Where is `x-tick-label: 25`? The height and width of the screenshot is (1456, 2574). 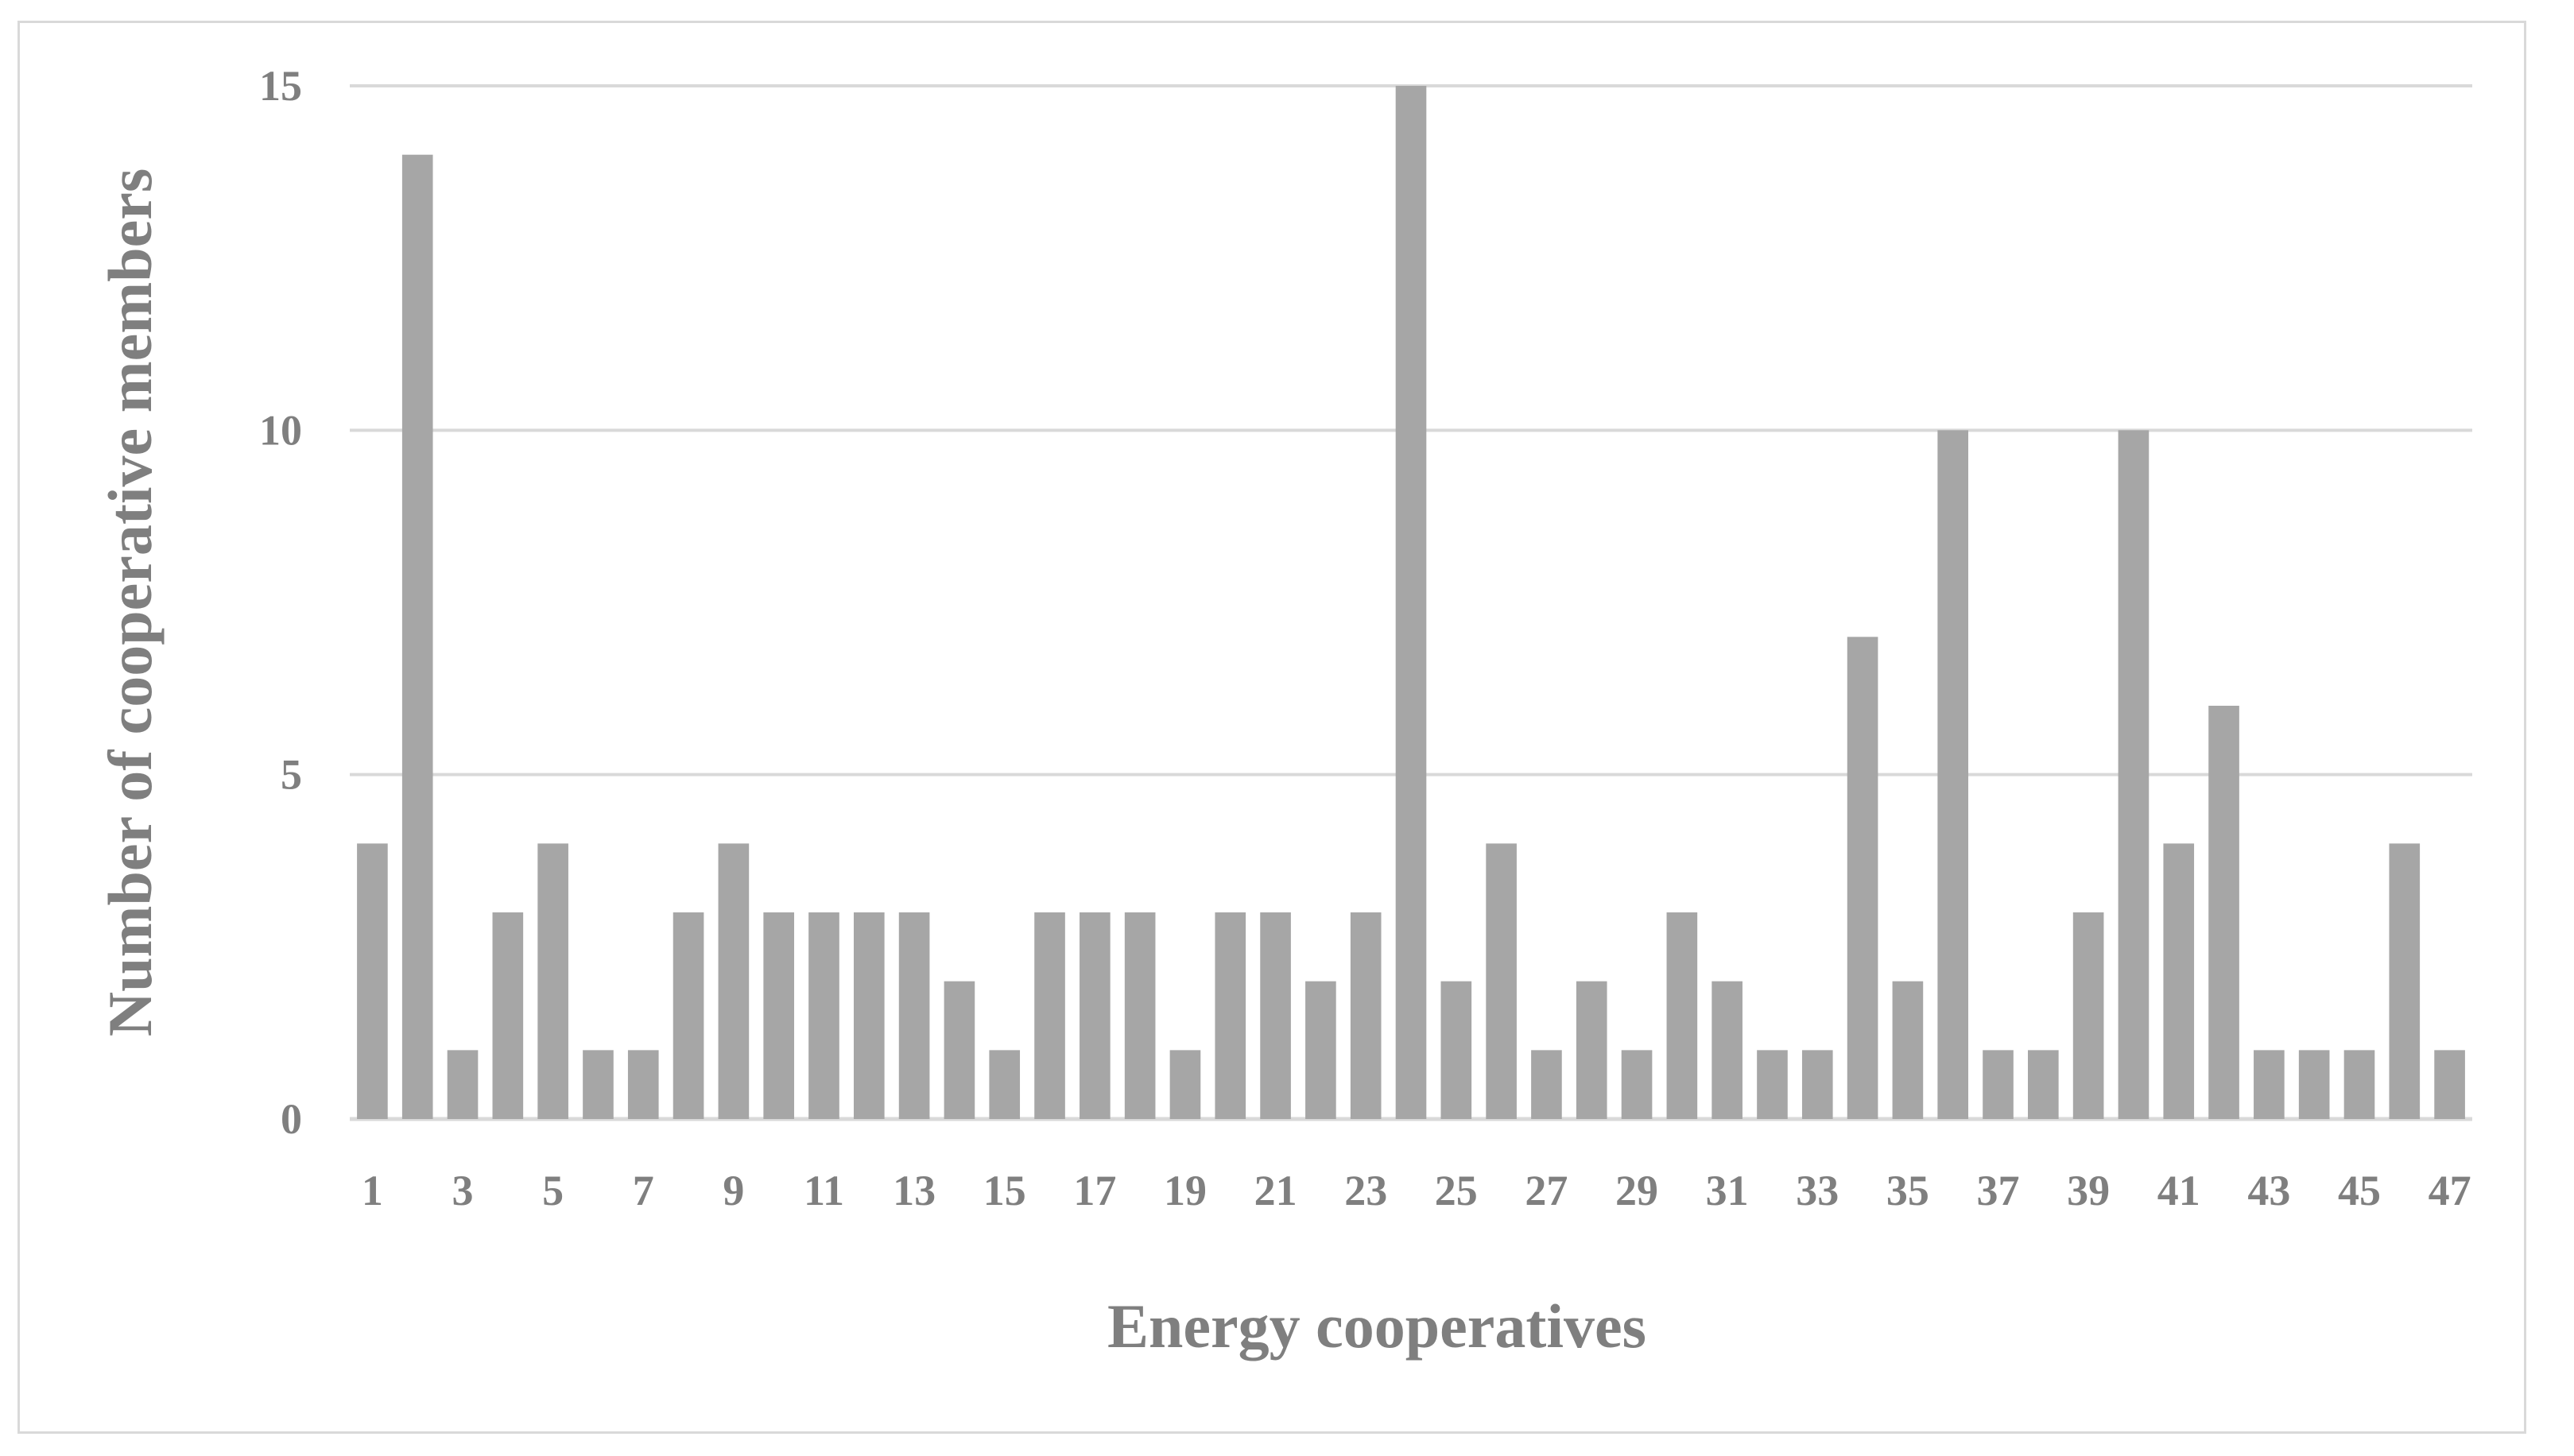 x-tick-label: 25 is located at coordinates (1457, 1190).